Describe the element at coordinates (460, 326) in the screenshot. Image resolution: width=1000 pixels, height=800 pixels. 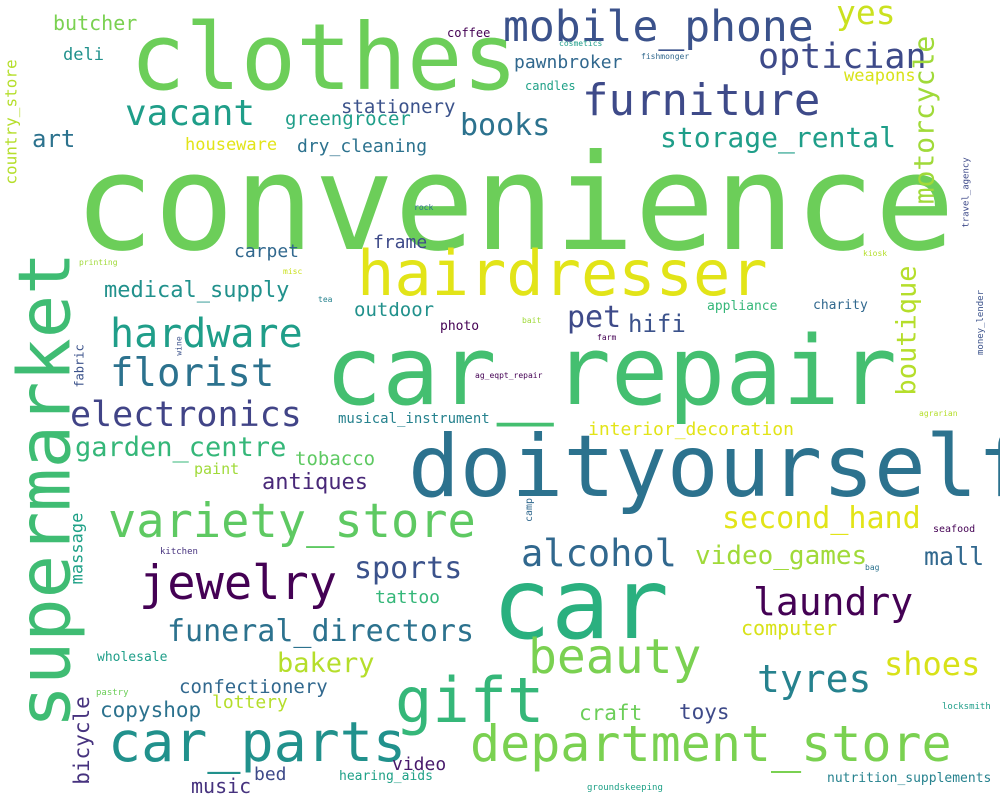
I see `word: photo` at that location.